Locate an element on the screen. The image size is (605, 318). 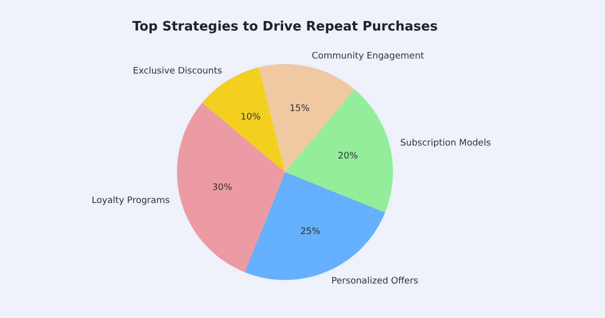
data-label: 10% is located at coordinates (251, 117).